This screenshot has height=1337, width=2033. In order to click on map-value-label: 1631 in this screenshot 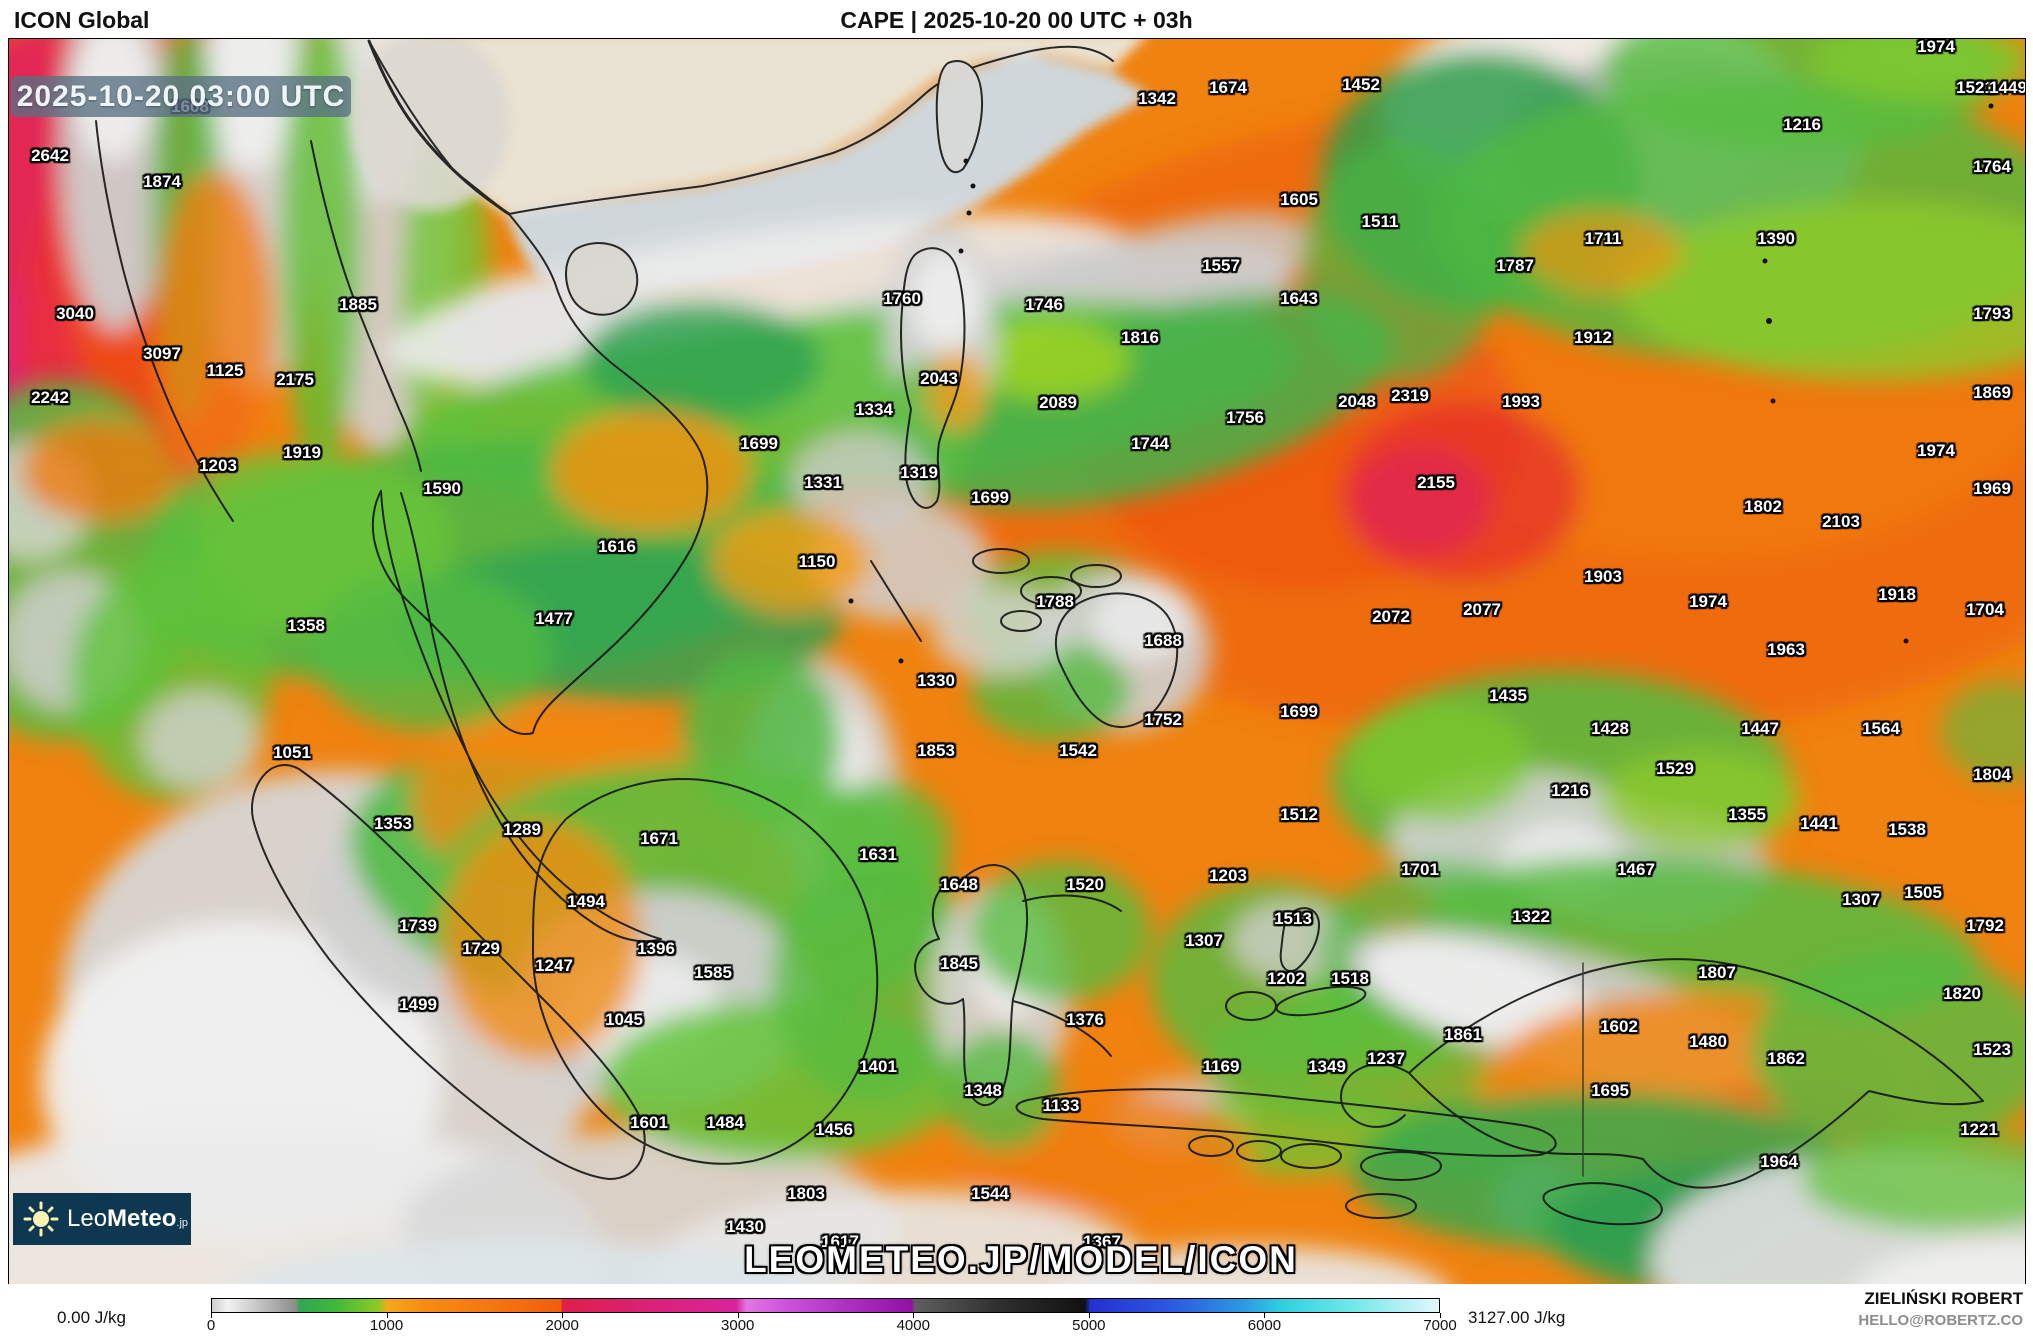, I will do `click(878, 854)`.